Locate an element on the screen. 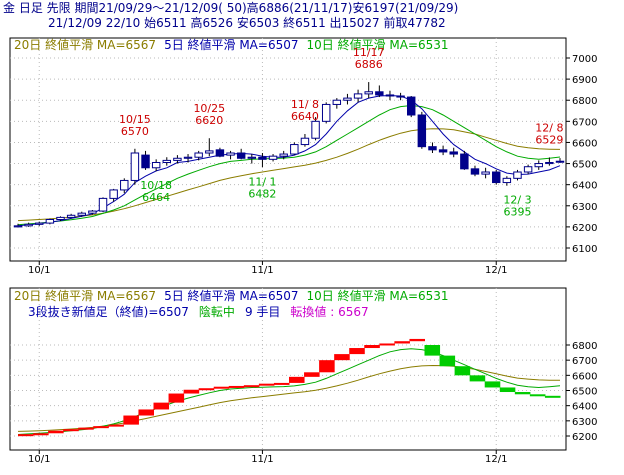 The image size is (624, 475). annotation-value: 6395 is located at coordinates (517, 212).